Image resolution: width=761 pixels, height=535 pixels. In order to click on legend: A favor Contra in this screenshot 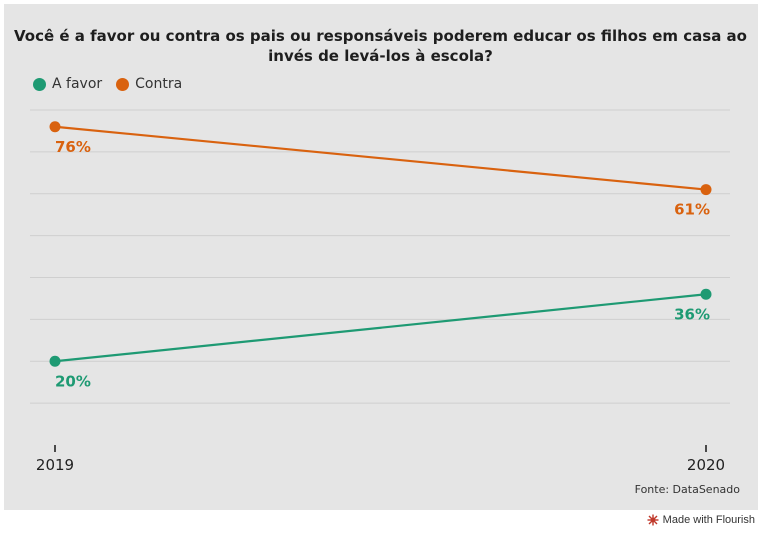, I will do `click(107, 84)`.